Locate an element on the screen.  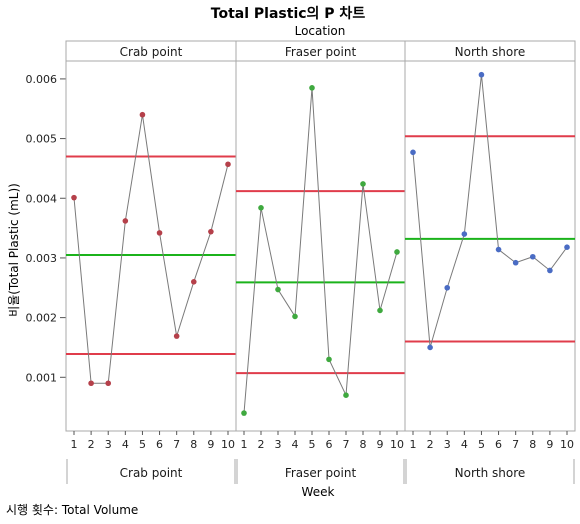
panel-header-label-0: Crab point is located at coordinates (151, 52).